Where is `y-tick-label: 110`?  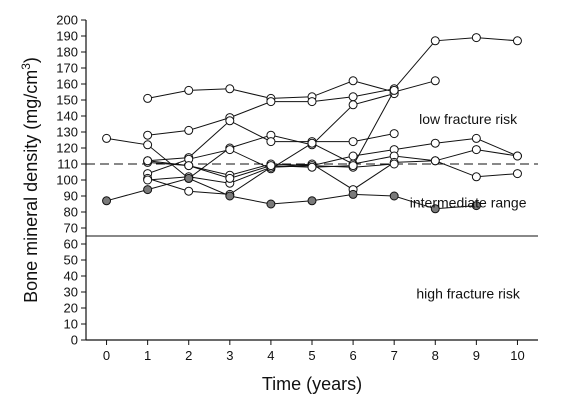 y-tick-label: 110 is located at coordinates (67, 164).